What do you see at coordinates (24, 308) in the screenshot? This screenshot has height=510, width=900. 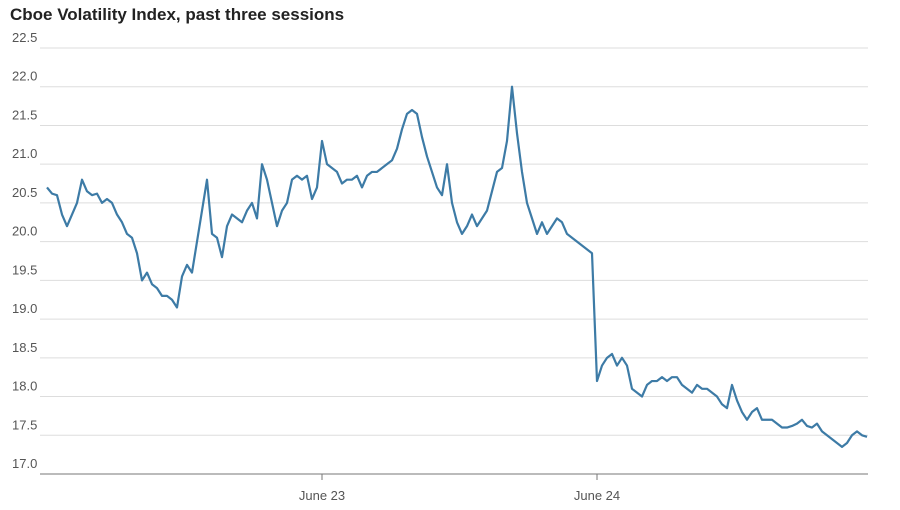 I see `y-tick-label: 19.0` at bounding box center [24, 308].